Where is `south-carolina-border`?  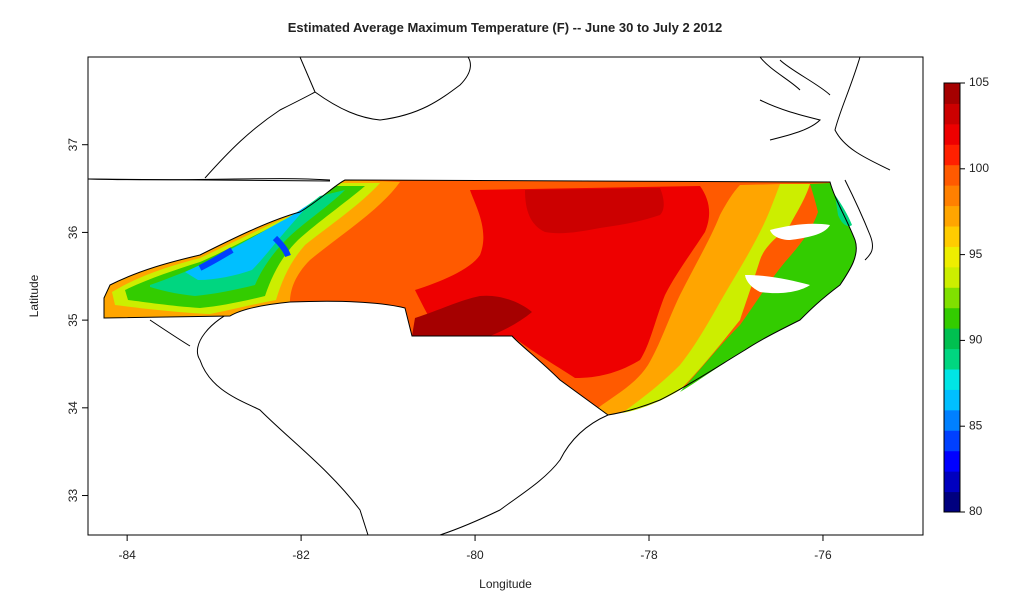
south-carolina-border is located at coordinates (282, 421).